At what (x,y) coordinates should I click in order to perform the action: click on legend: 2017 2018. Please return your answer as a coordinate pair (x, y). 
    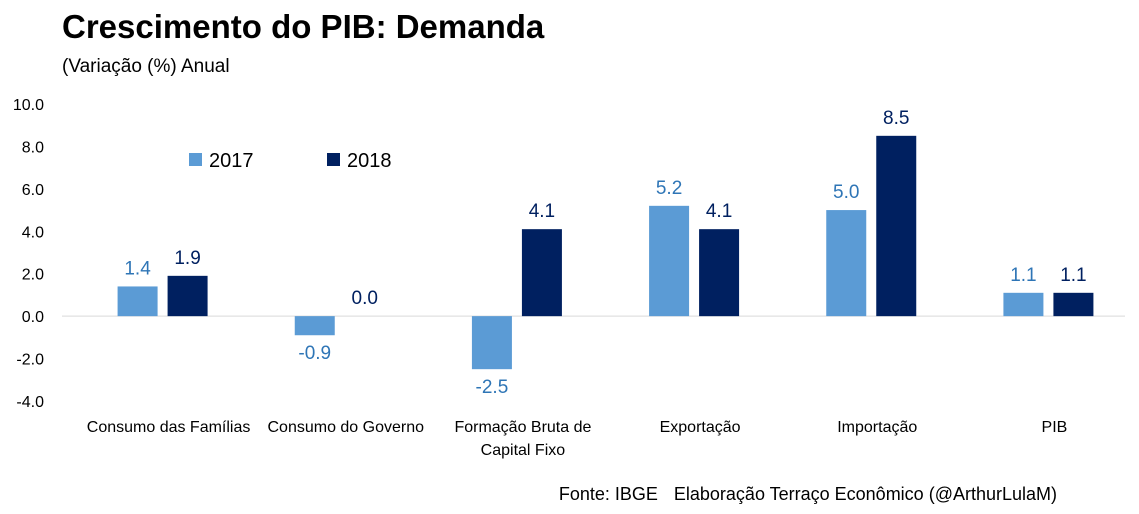
    Looking at the image, I should click on (290, 161).